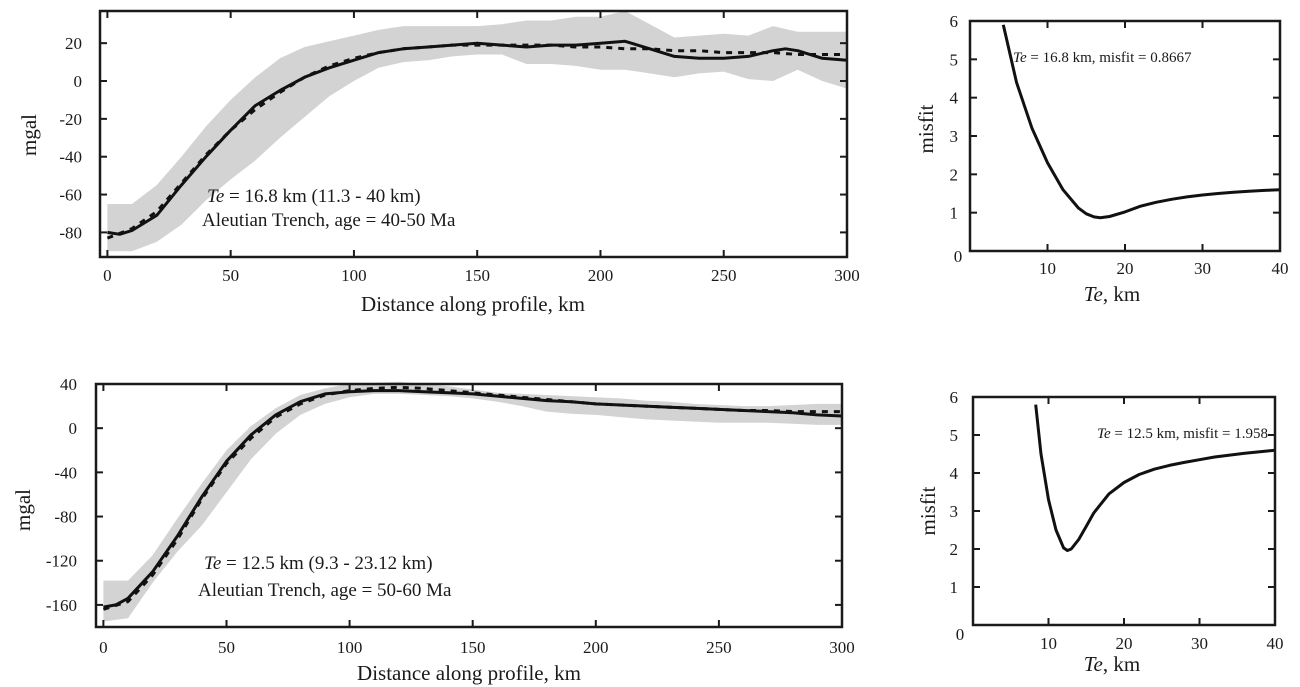 This screenshot has width=1300, height=687. I want to click on misfit-value: = 16.8 km, misfit = 0.8667, so click(1109, 58).